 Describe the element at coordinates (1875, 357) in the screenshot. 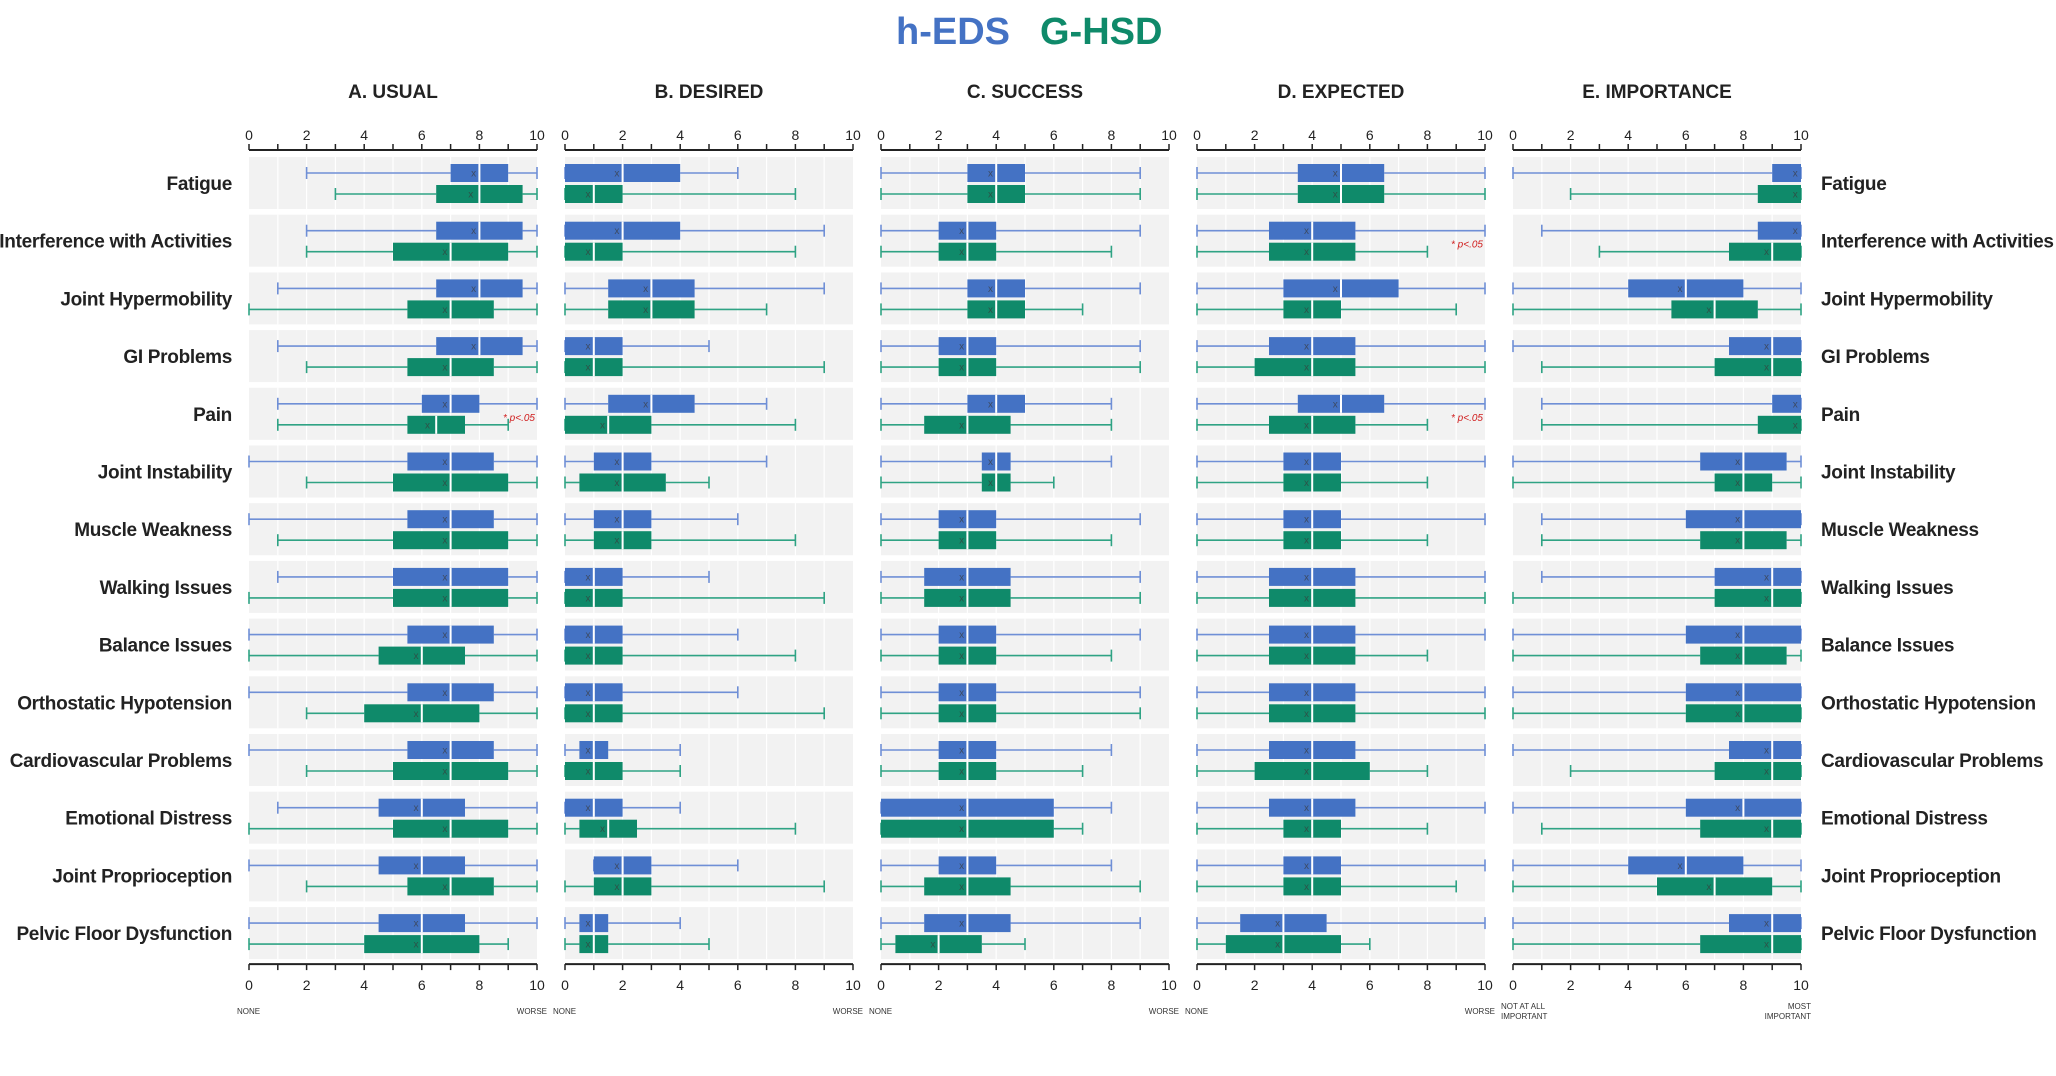

I see `row-label-right: GI Problems` at that location.